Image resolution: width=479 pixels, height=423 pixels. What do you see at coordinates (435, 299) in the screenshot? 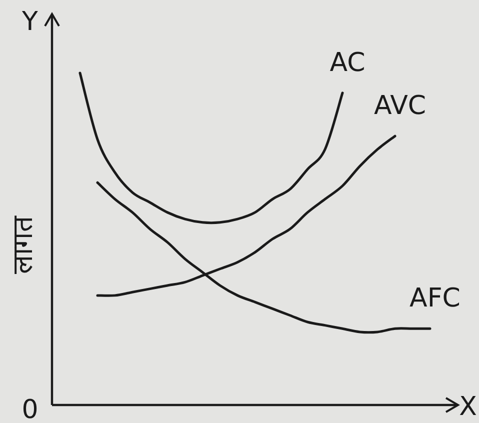
I see `series-label: AFC` at bounding box center [435, 299].